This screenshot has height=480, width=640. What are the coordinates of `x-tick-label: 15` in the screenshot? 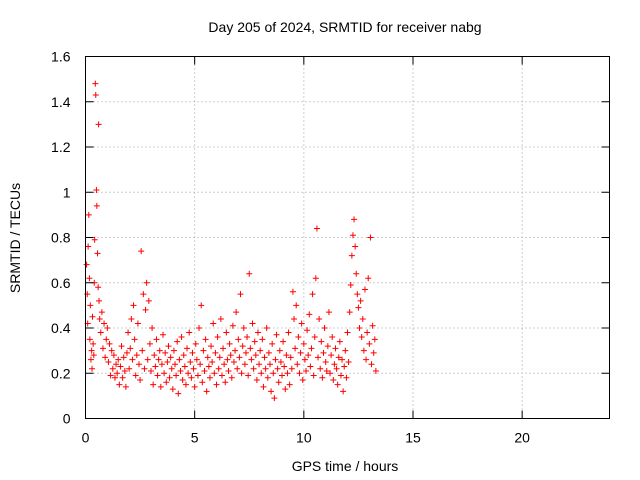 It's located at (413, 438).